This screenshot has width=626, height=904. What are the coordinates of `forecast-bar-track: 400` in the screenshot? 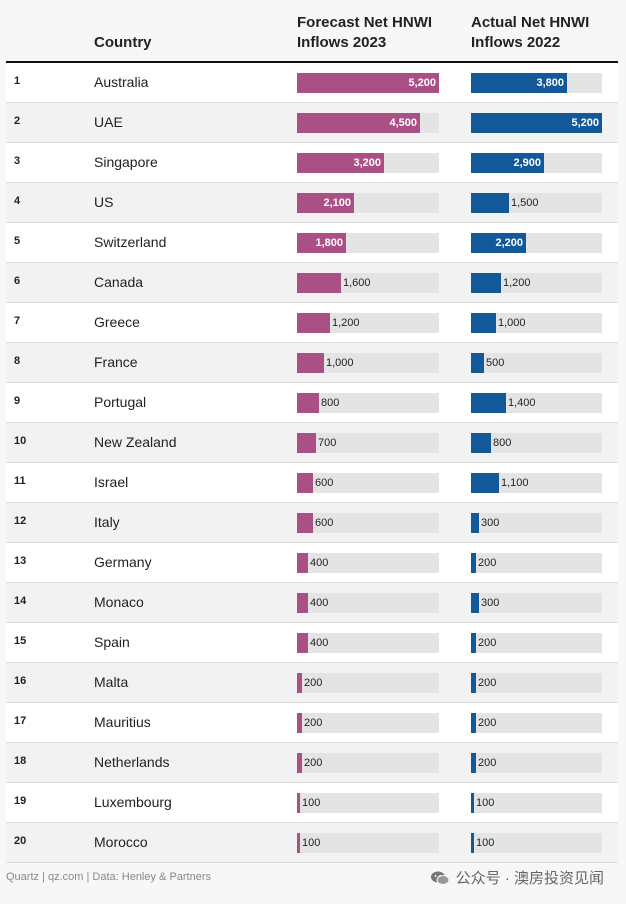 It's located at (368, 603).